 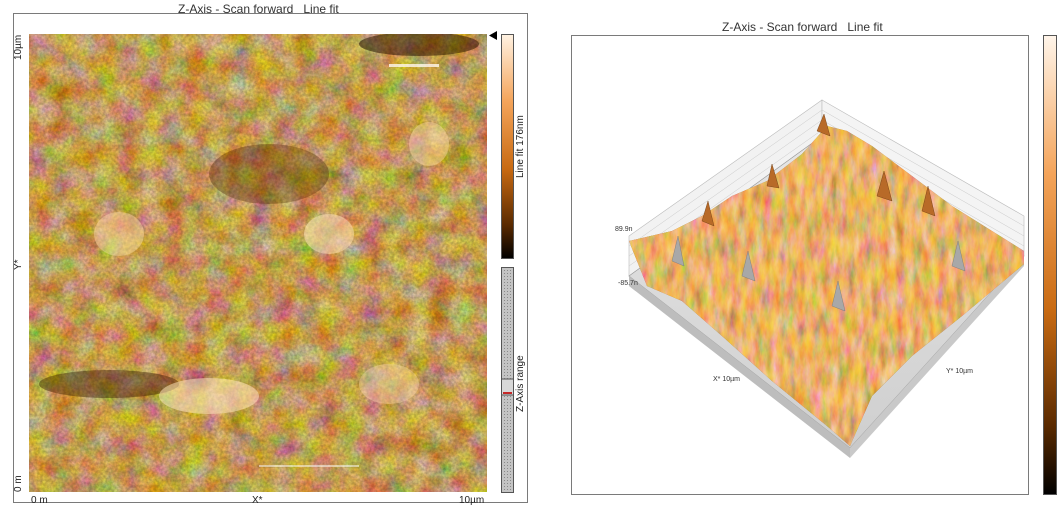 What do you see at coordinates (726, 379) in the screenshot?
I see `x-axis-3d-label: X* 10µm` at bounding box center [726, 379].